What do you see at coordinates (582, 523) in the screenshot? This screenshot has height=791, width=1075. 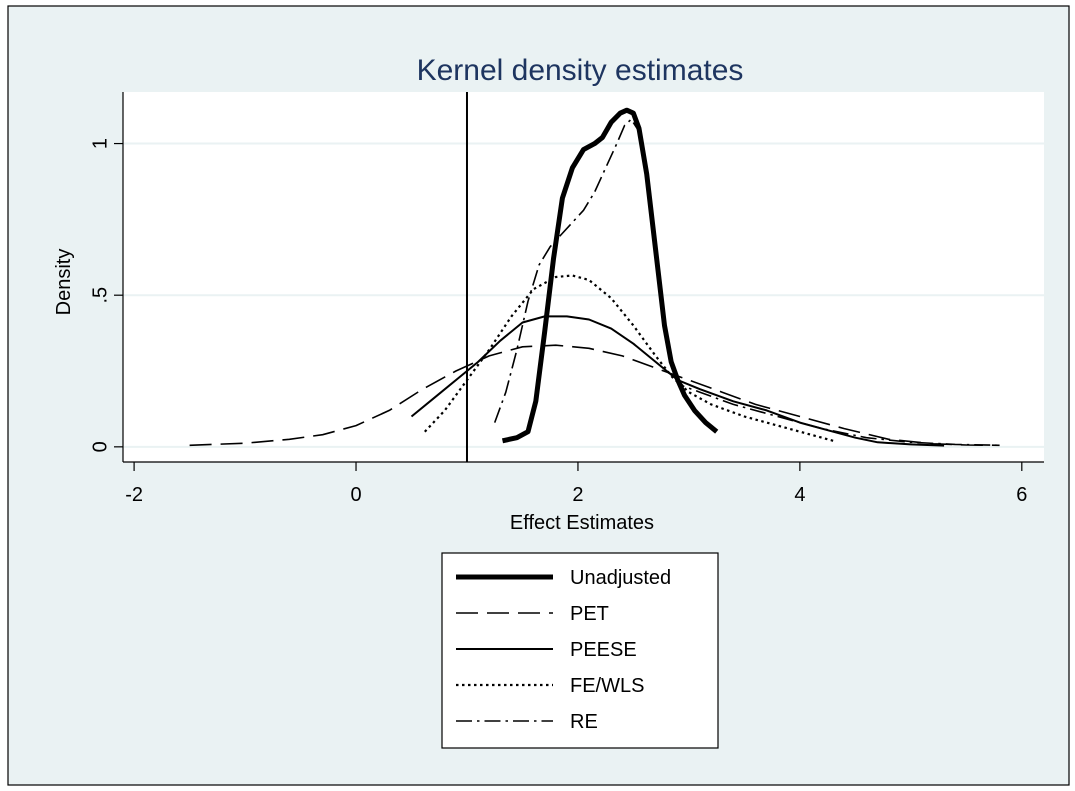 I see `x-axis-label: Effect Estimates` at bounding box center [582, 523].